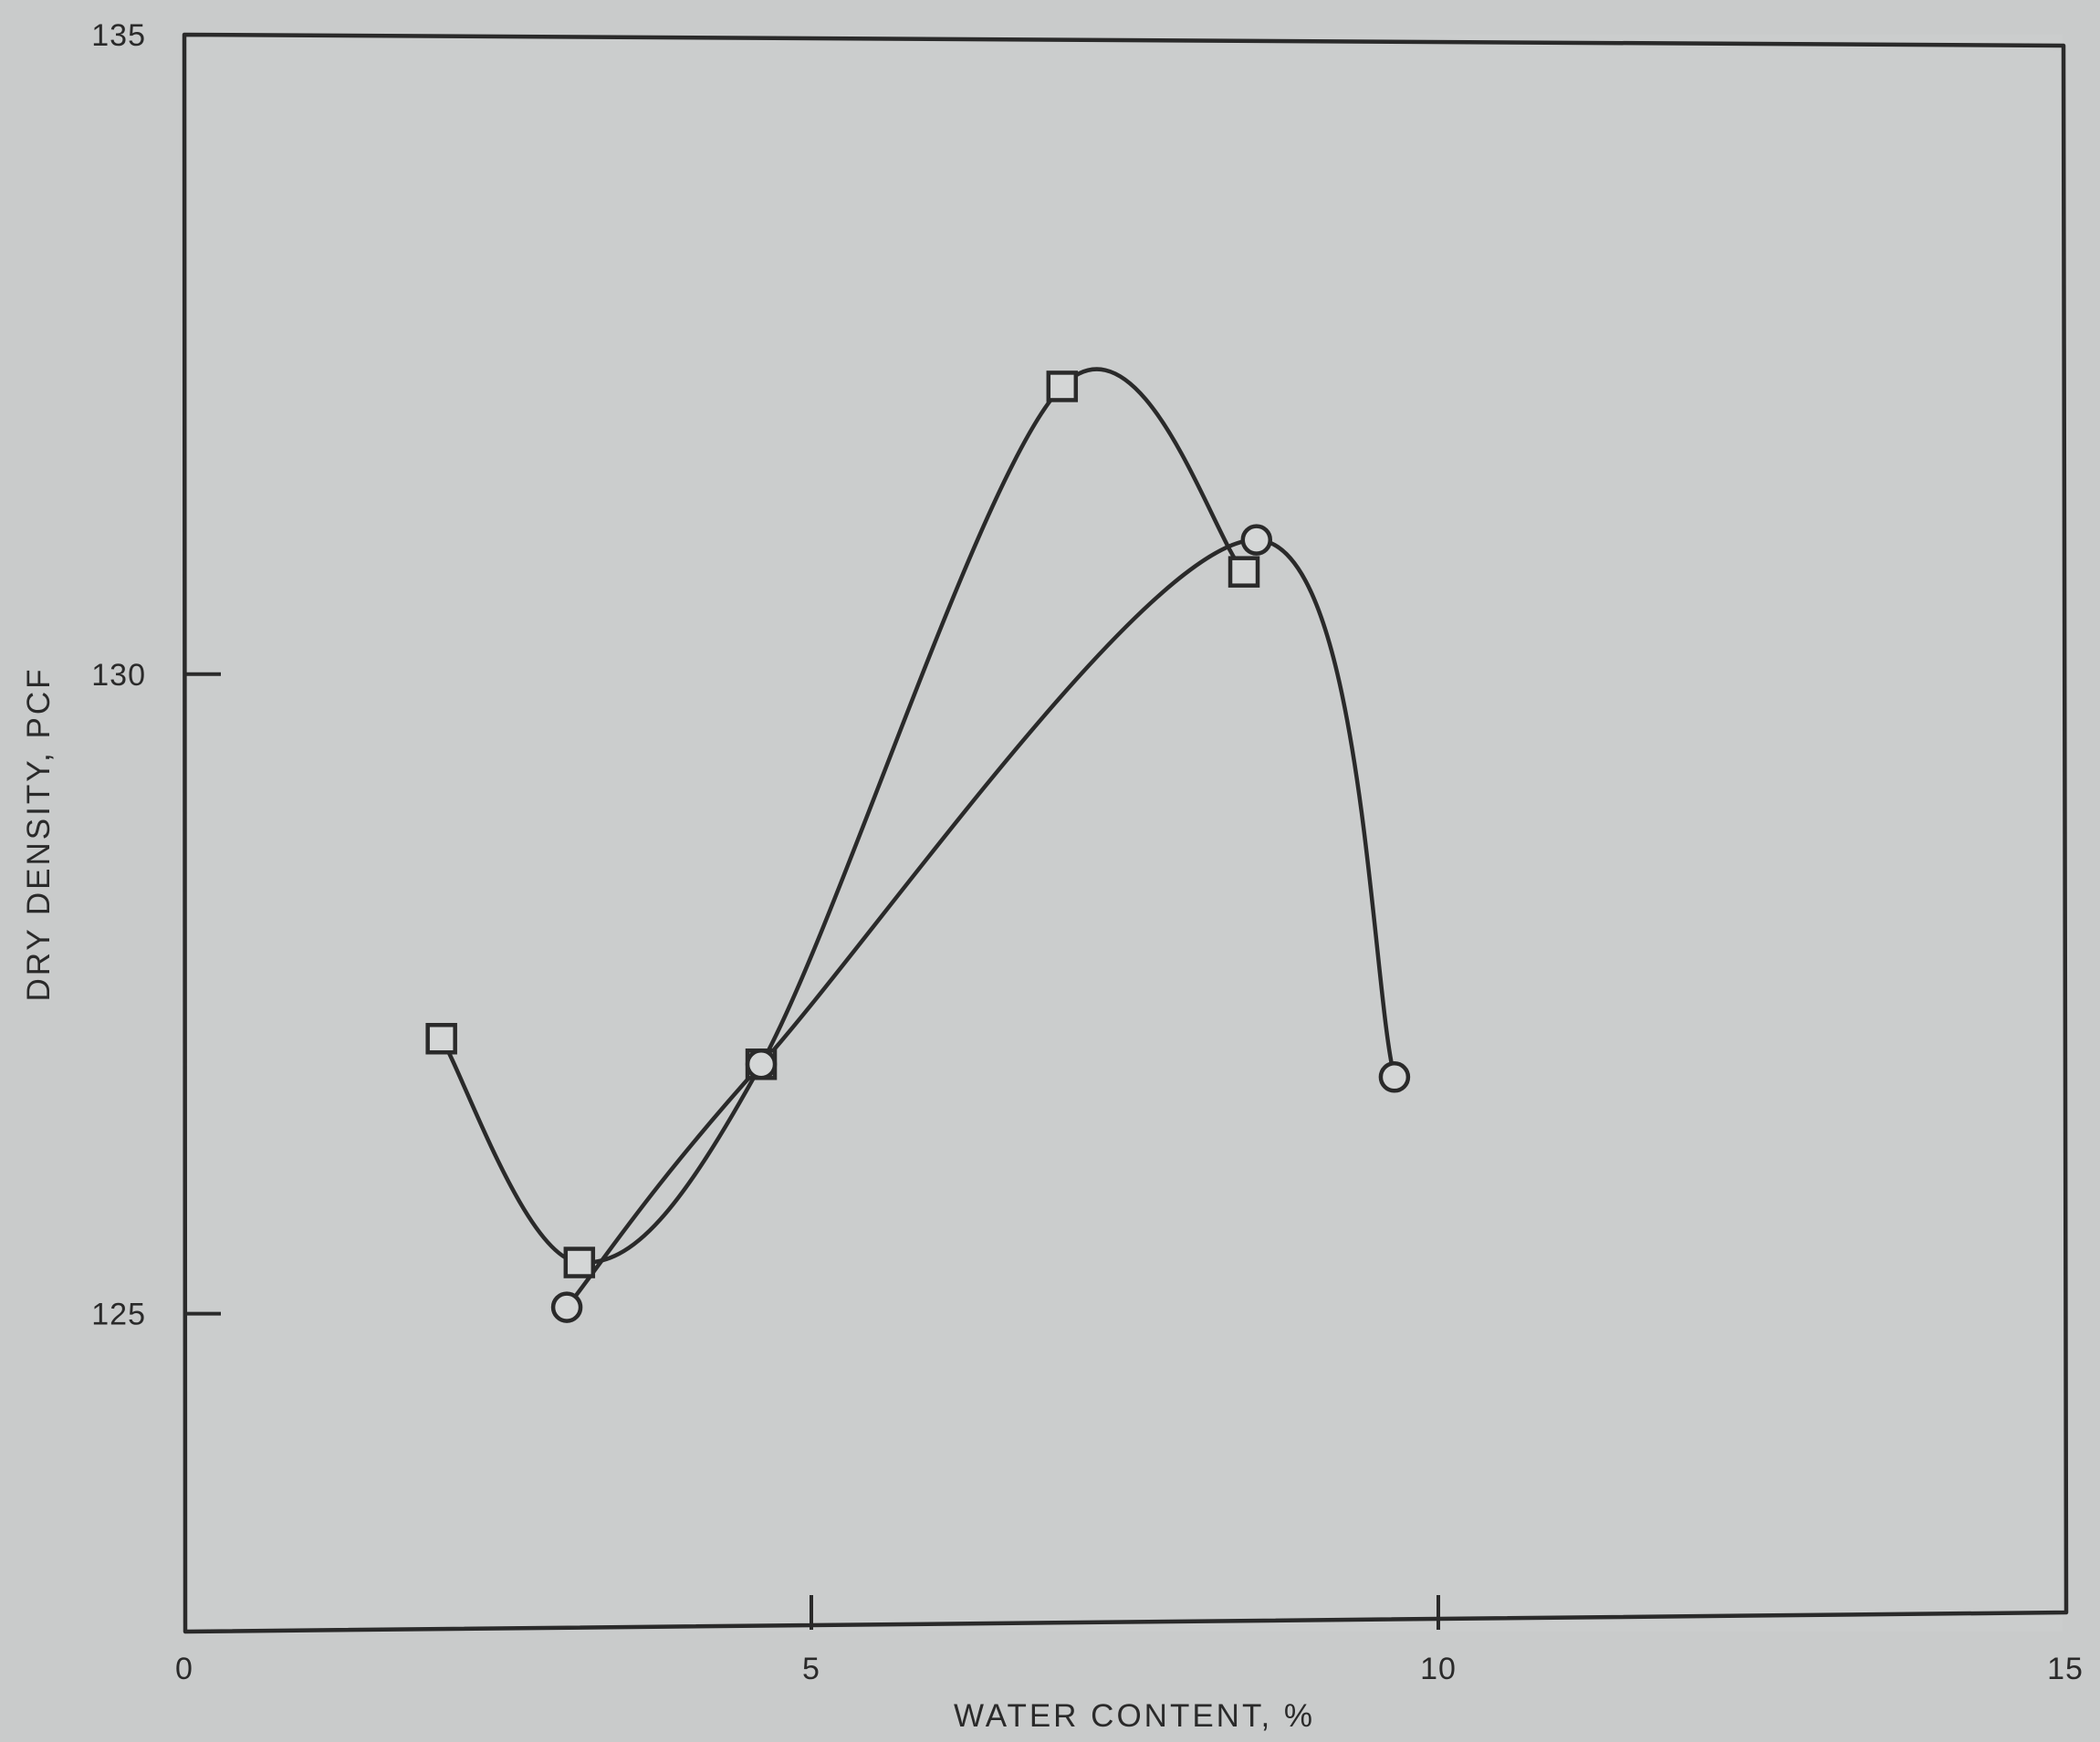  I want to click on y-tick-label: 125, so click(118, 1315).